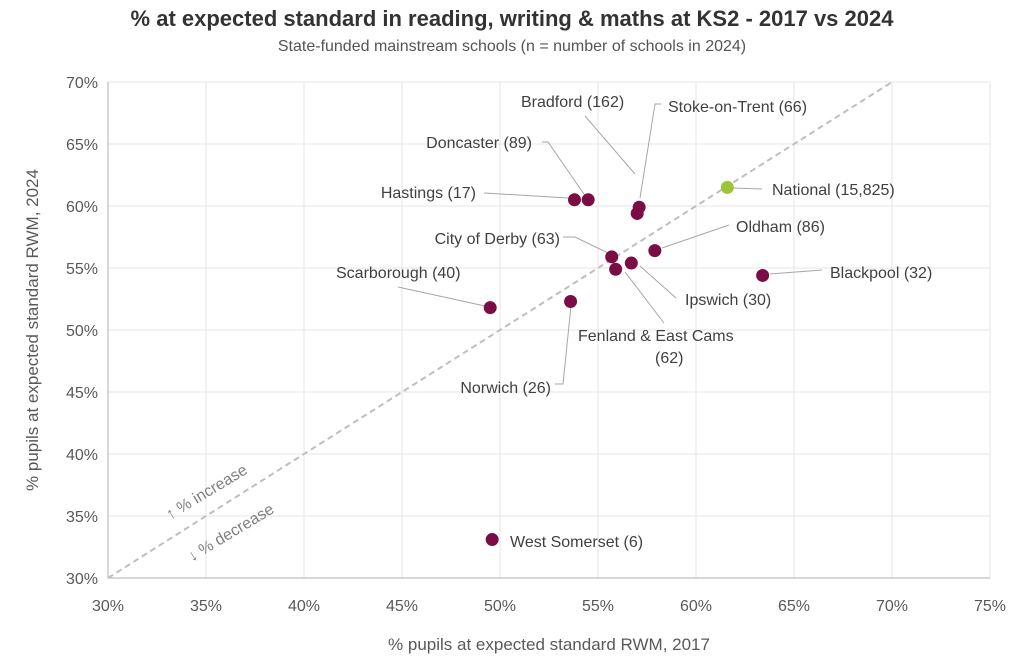  I want to click on y-tick-label: 35%, so click(82, 517).